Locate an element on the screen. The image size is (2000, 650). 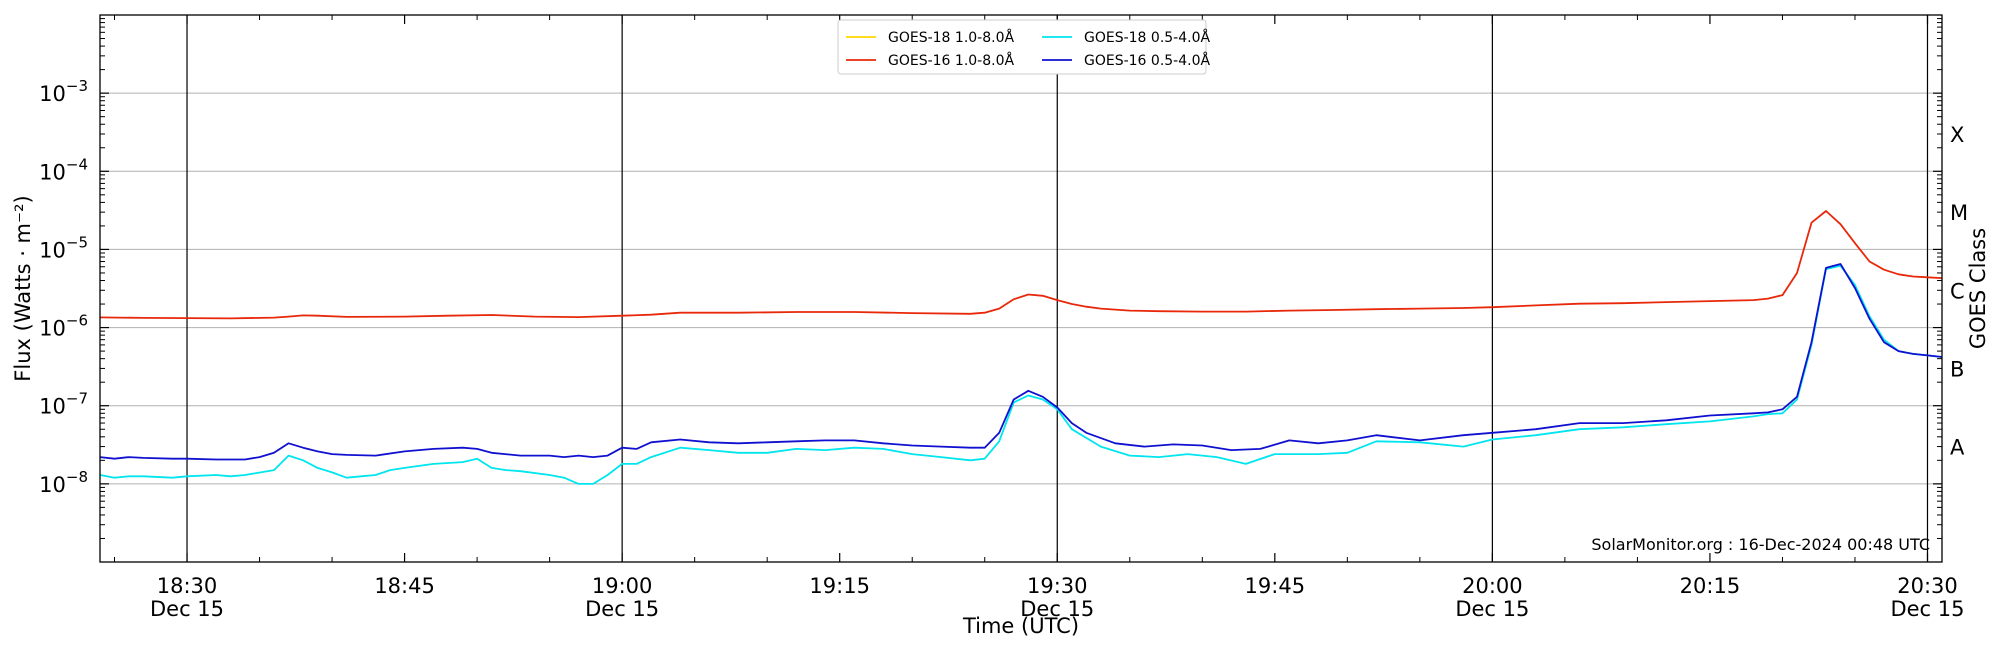
legend-label-1: GOES-16 1.0-8.0Å is located at coordinates (951, 60).